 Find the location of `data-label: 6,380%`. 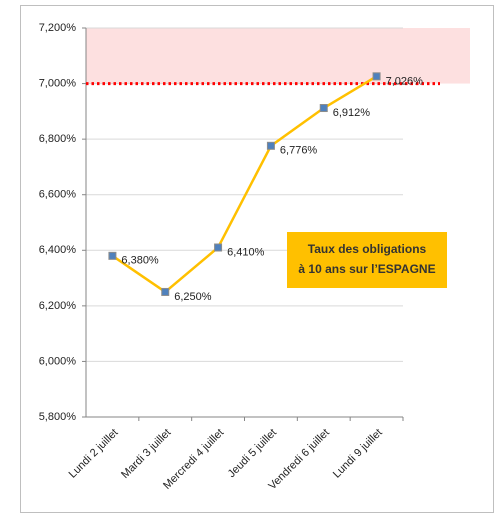

data-label: 6,380% is located at coordinates (140, 261).